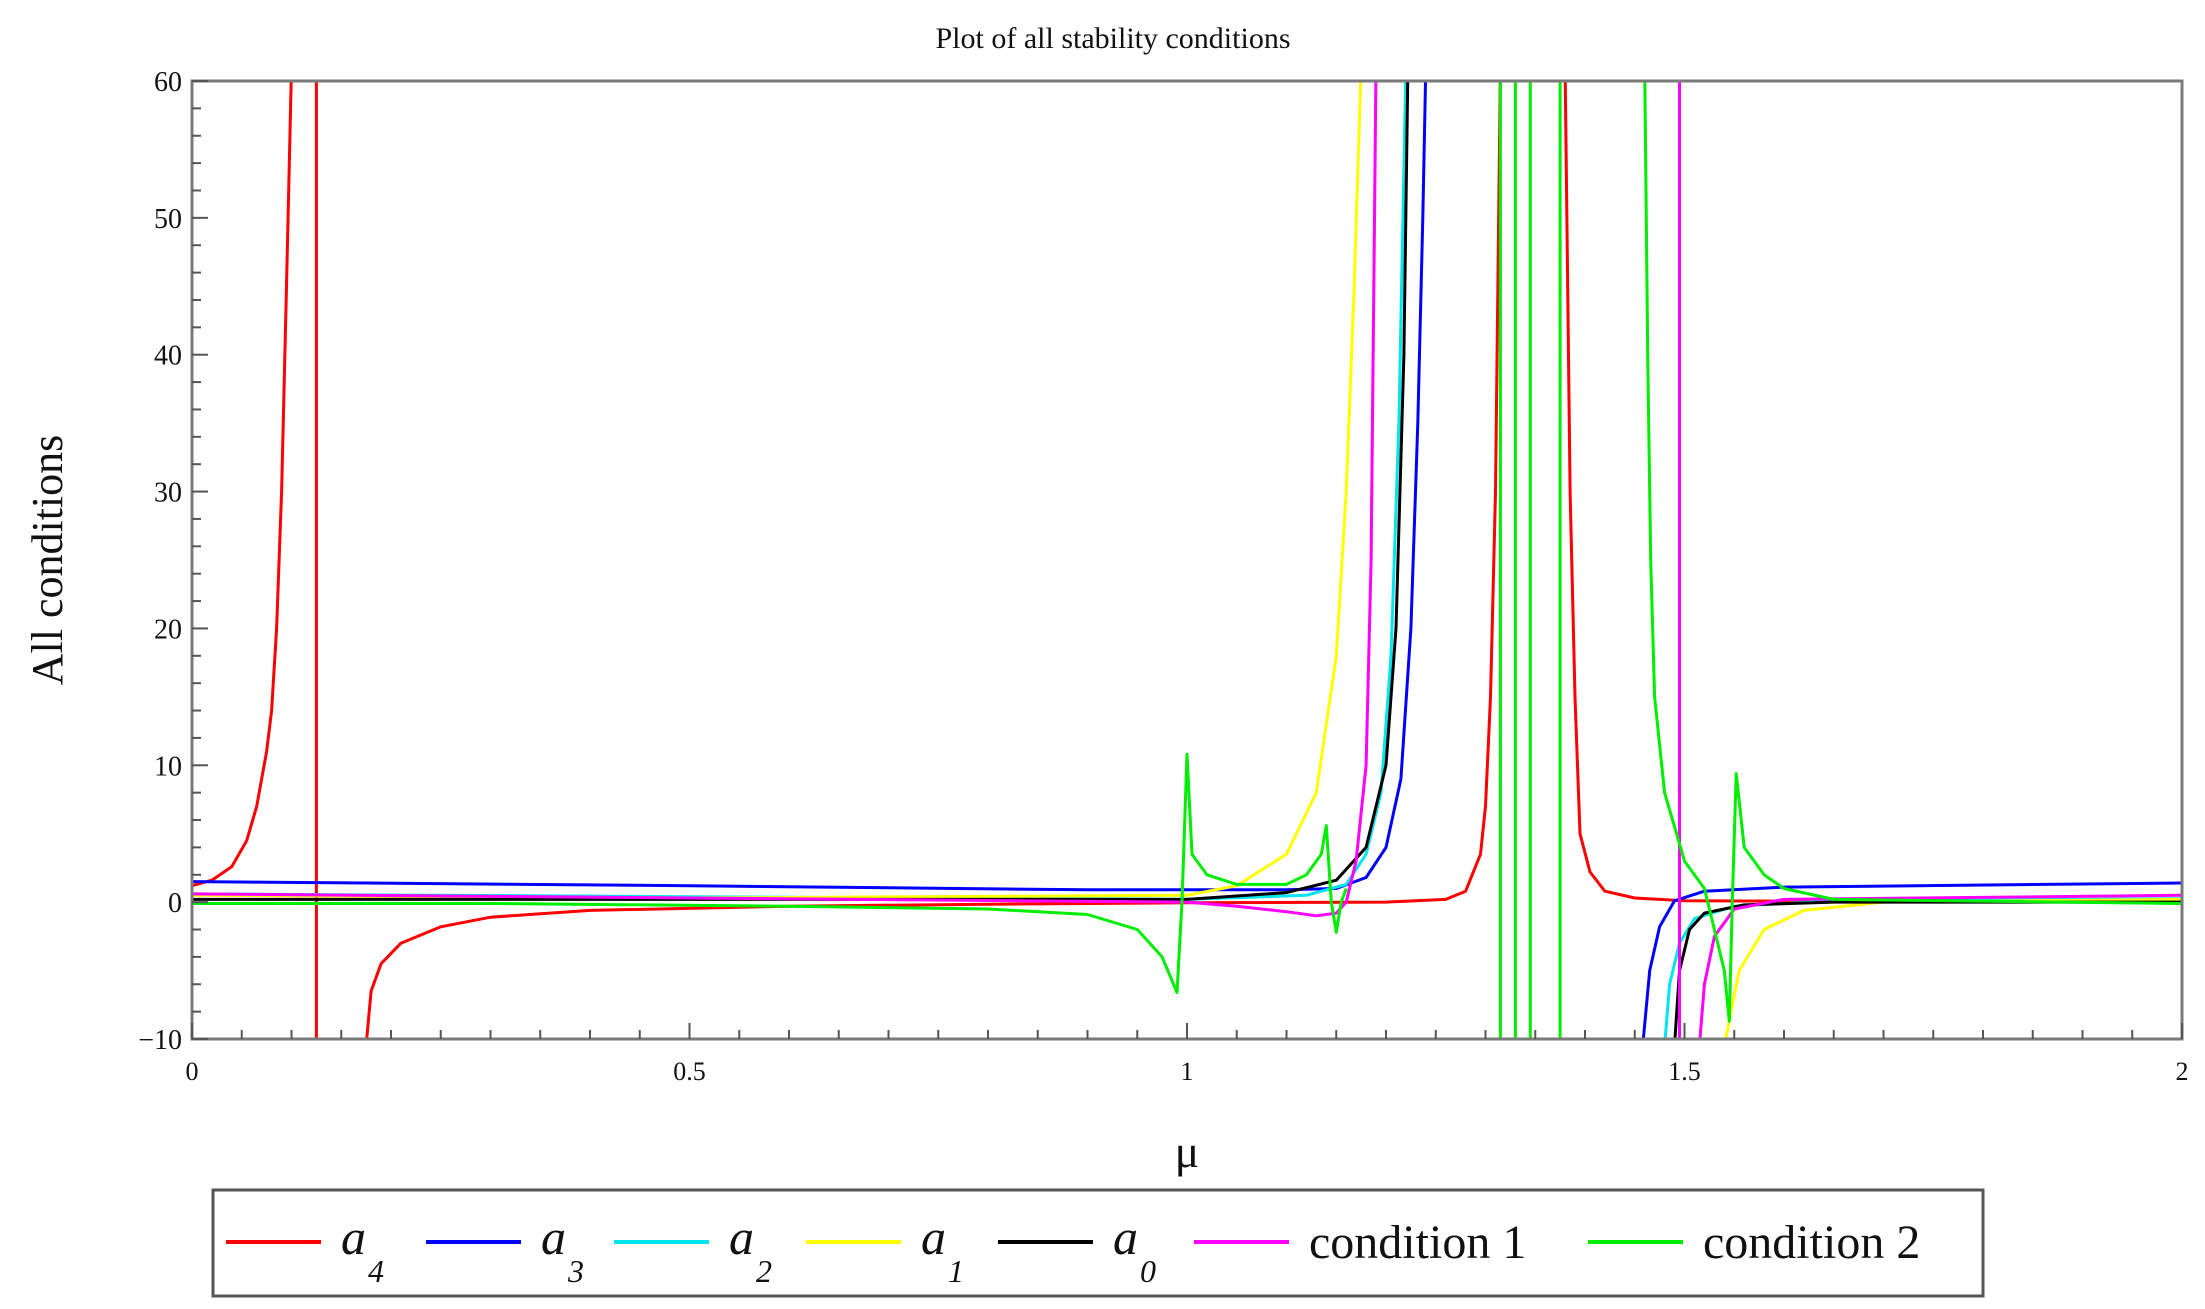 This screenshot has width=2205, height=1309. Describe the element at coordinates (168, 766) in the screenshot. I see `y-tick-label: 10` at that location.